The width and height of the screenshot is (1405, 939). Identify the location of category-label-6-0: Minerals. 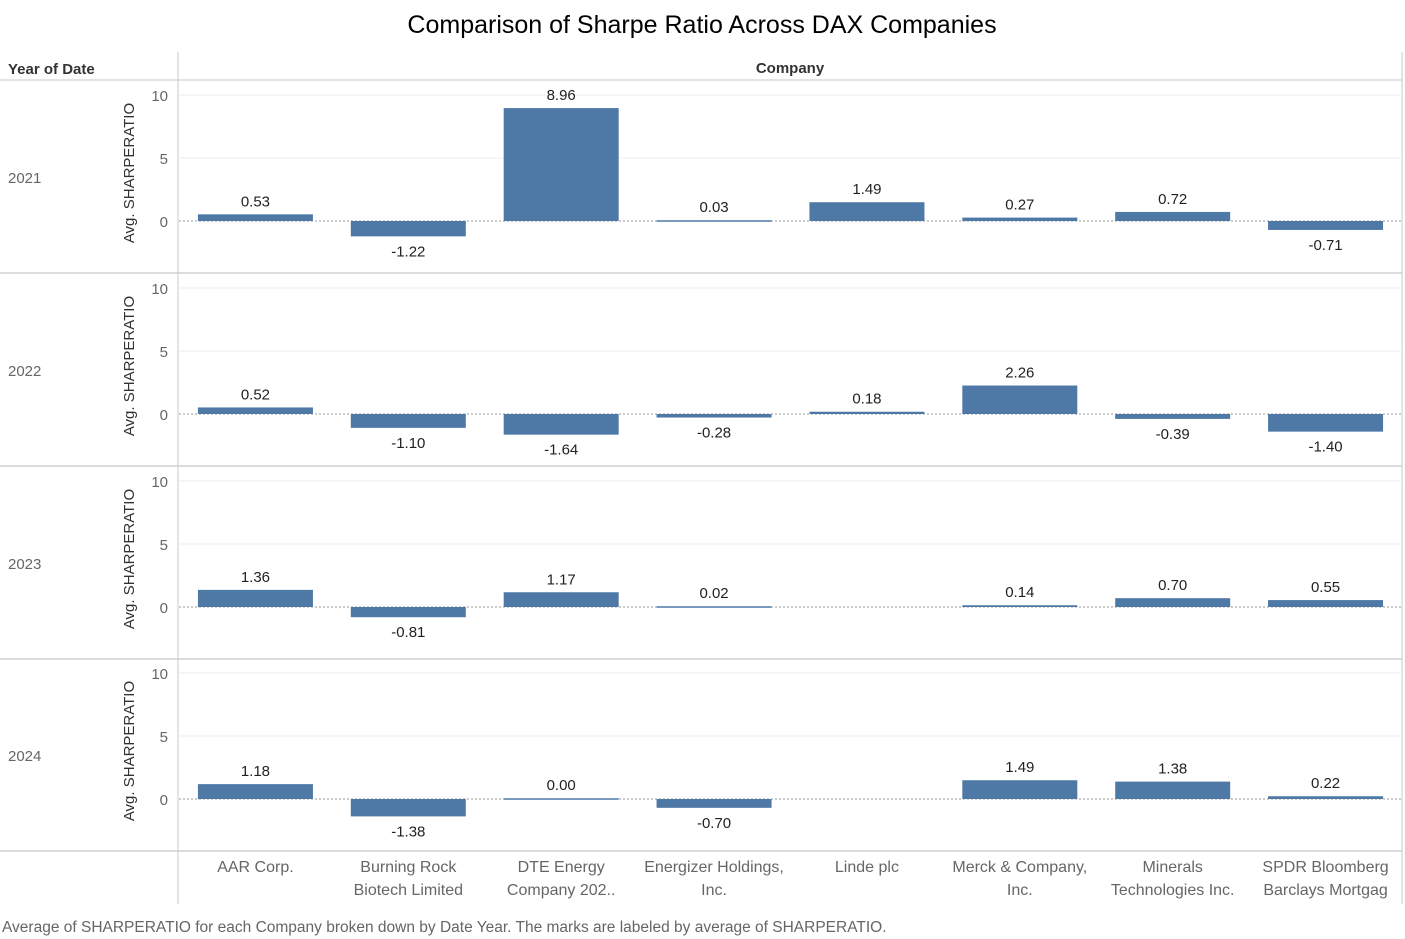
(1172, 867).